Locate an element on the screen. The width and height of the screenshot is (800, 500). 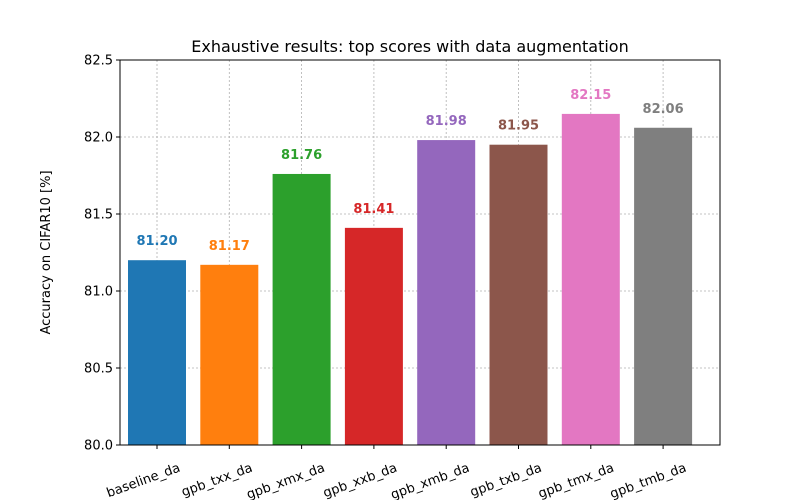
data-label-gpb_tmb_da: 82.06 is located at coordinates (663, 109).